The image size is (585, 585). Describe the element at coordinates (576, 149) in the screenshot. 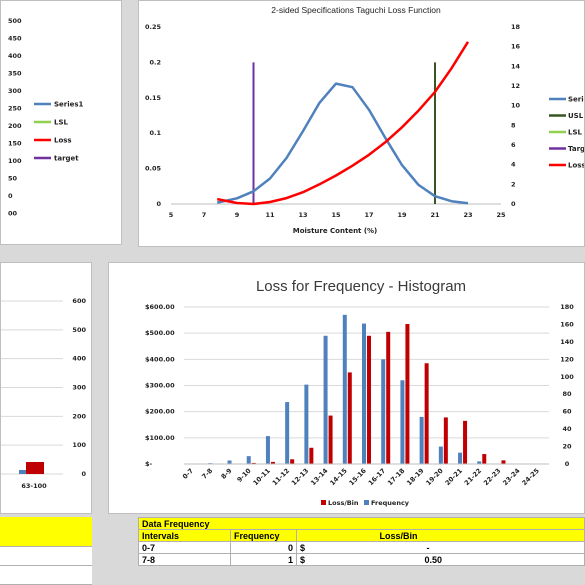

I see `legend-label: Target` at that location.